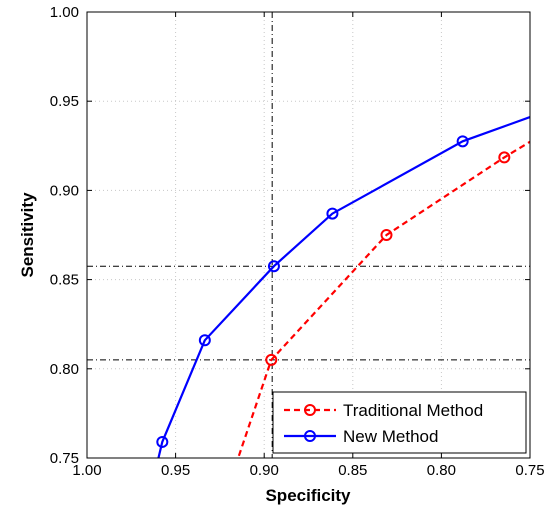 This screenshot has width=560, height=510. I want to click on y-tick-label: 0.95, so click(64, 101).